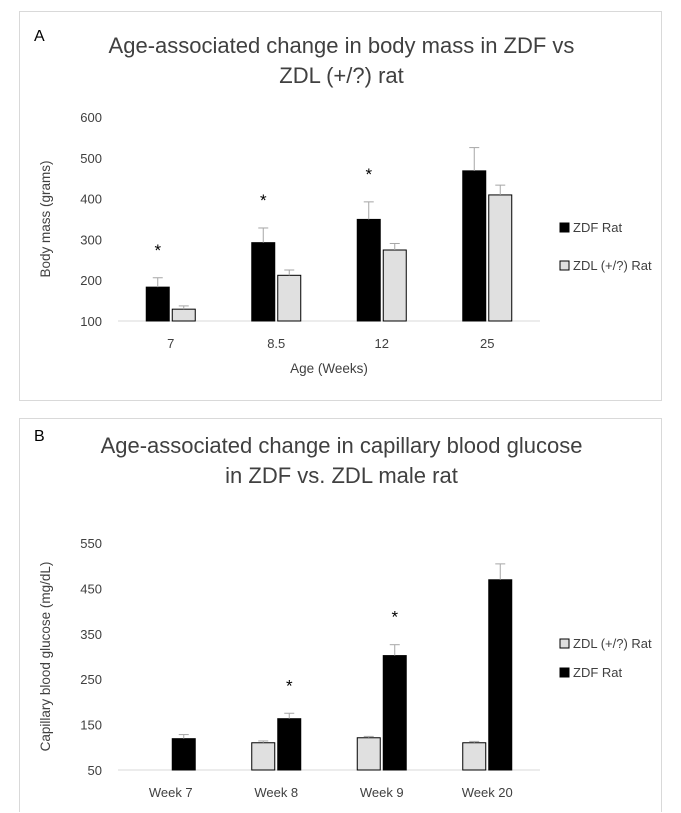 The width and height of the screenshot is (681, 813). Describe the element at coordinates (276, 343) in the screenshot. I see `x-tick-label: 8.5` at that location.